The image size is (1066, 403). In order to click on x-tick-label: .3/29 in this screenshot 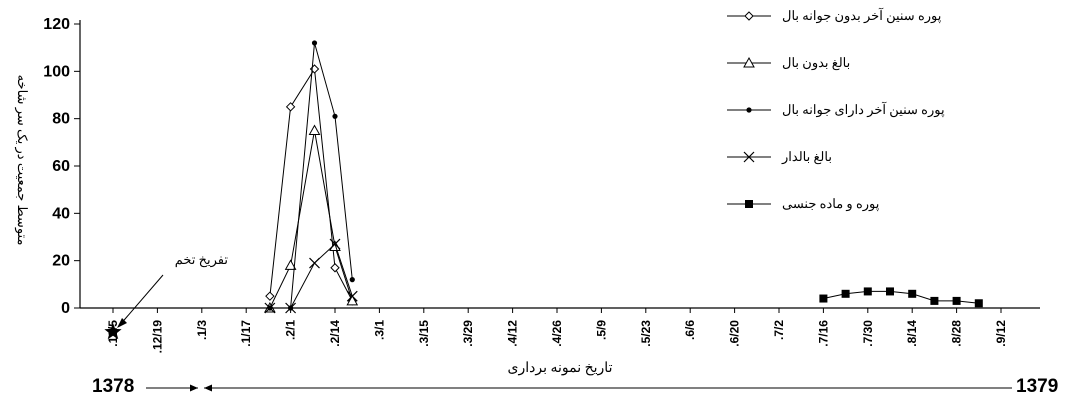, I will do `click(468, 333)`.